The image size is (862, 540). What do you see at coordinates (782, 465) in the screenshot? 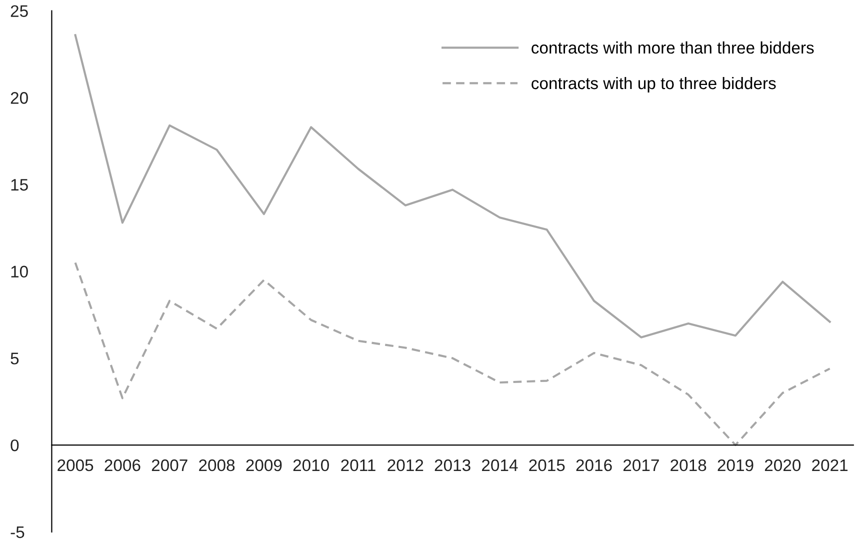
I see `x-tick-label: 2020` at bounding box center [782, 465].